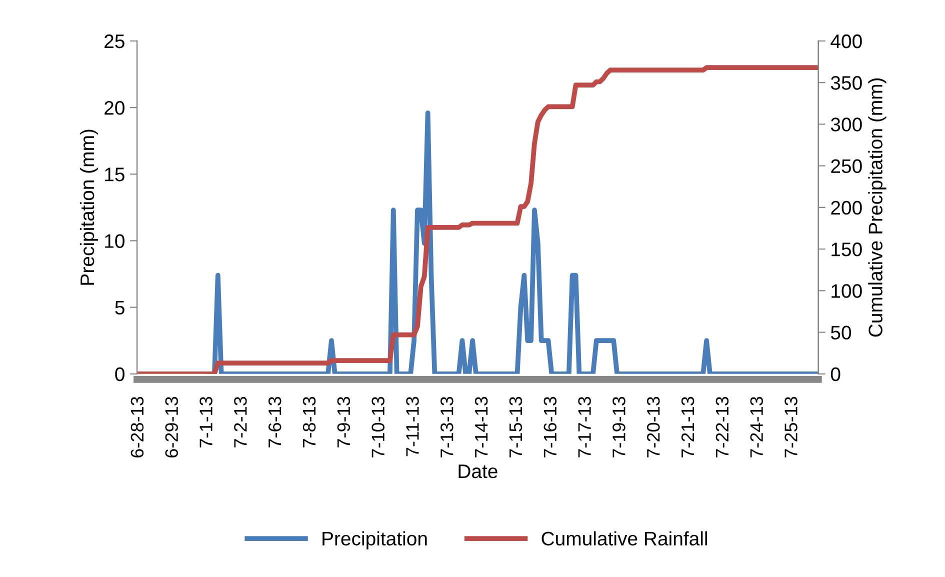  Describe the element at coordinates (309, 422) in the screenshot. I see `x-tick-label: 7-8-13` at that location.